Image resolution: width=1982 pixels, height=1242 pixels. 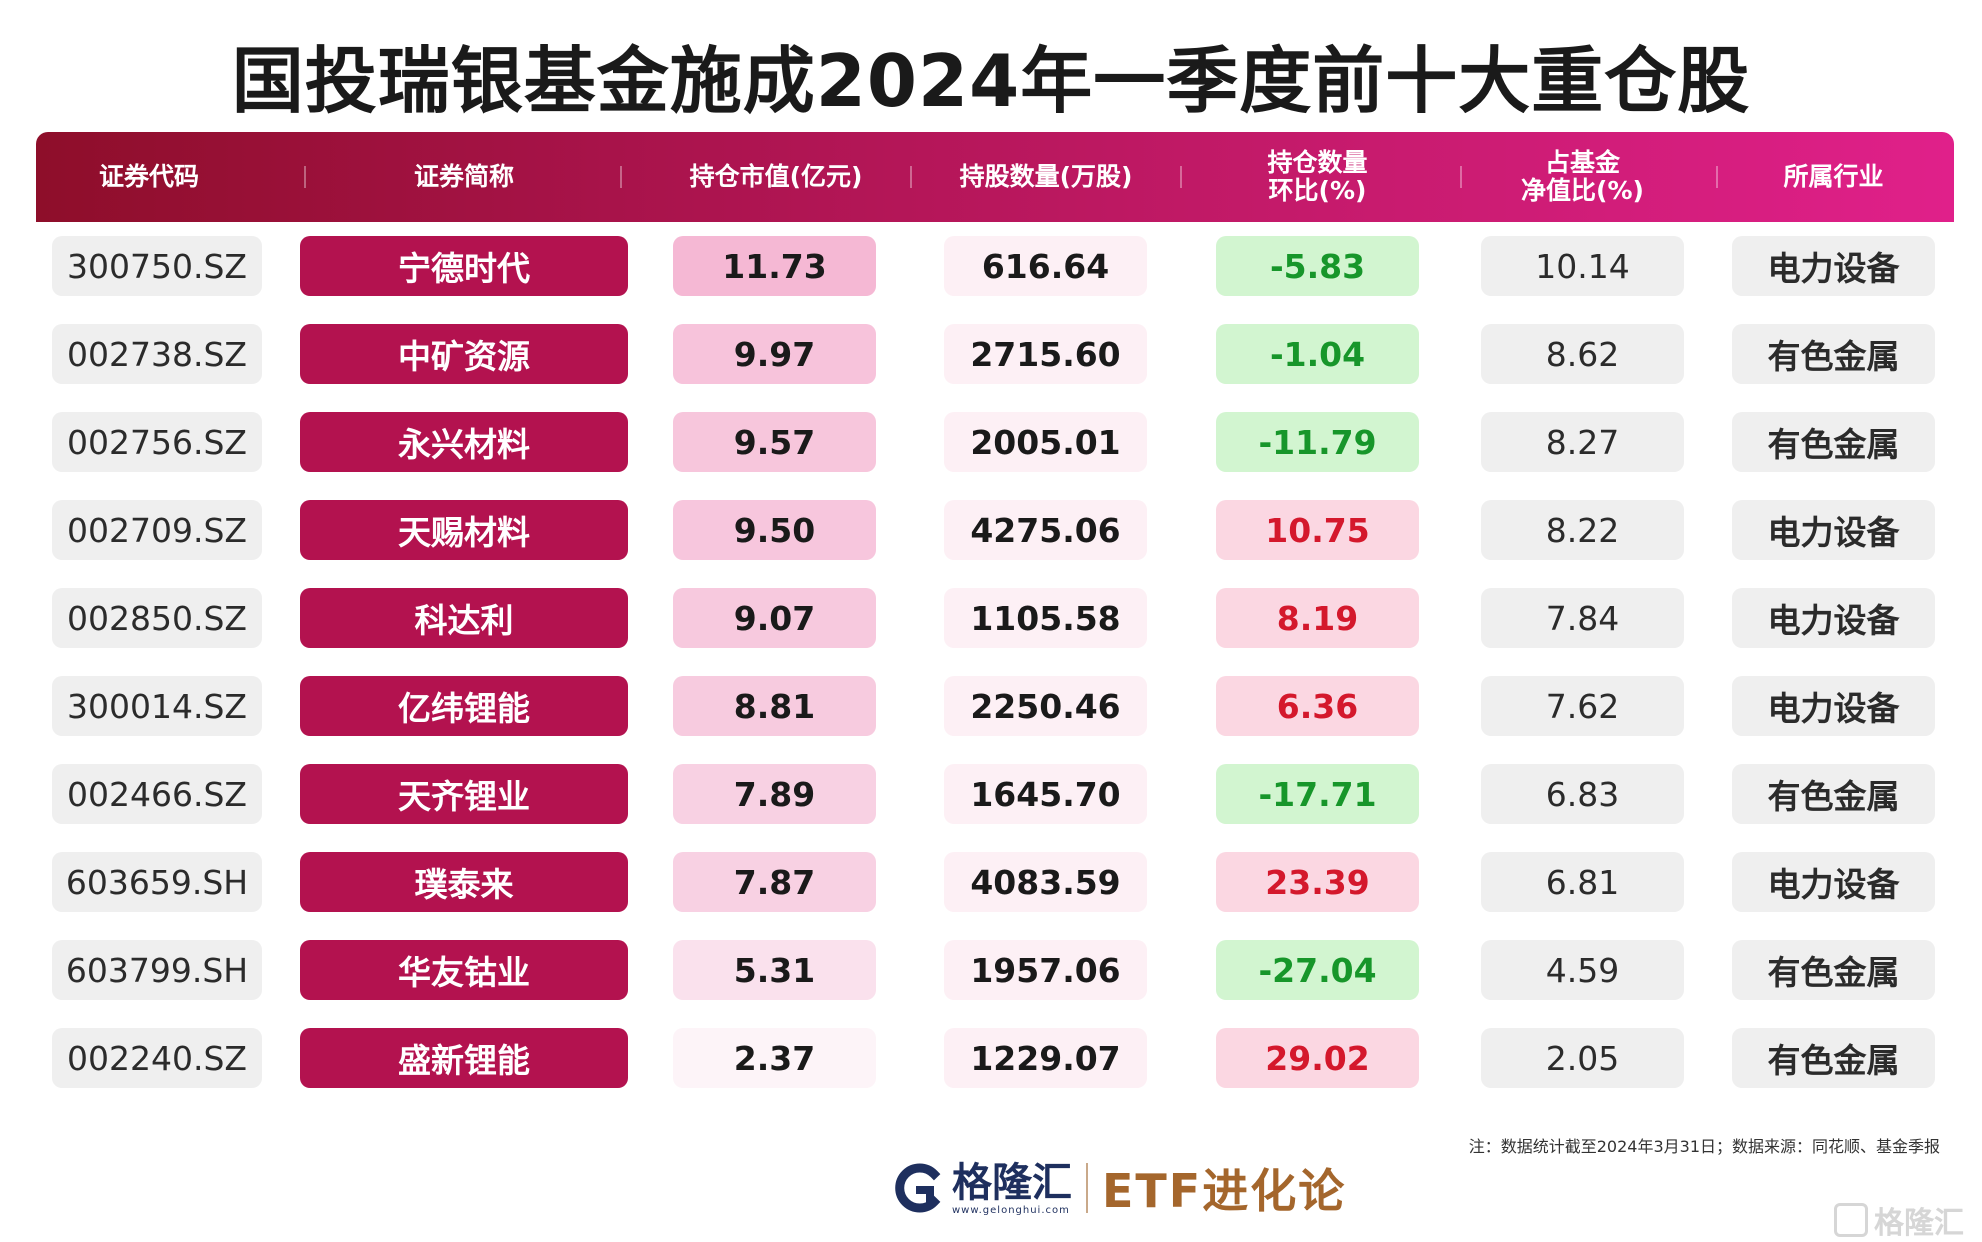 What do you see at coordinates (1919, 1223) in the screenshot?
I see `watermark-text: 格隆汇` at bounding box center [1919, 1223].